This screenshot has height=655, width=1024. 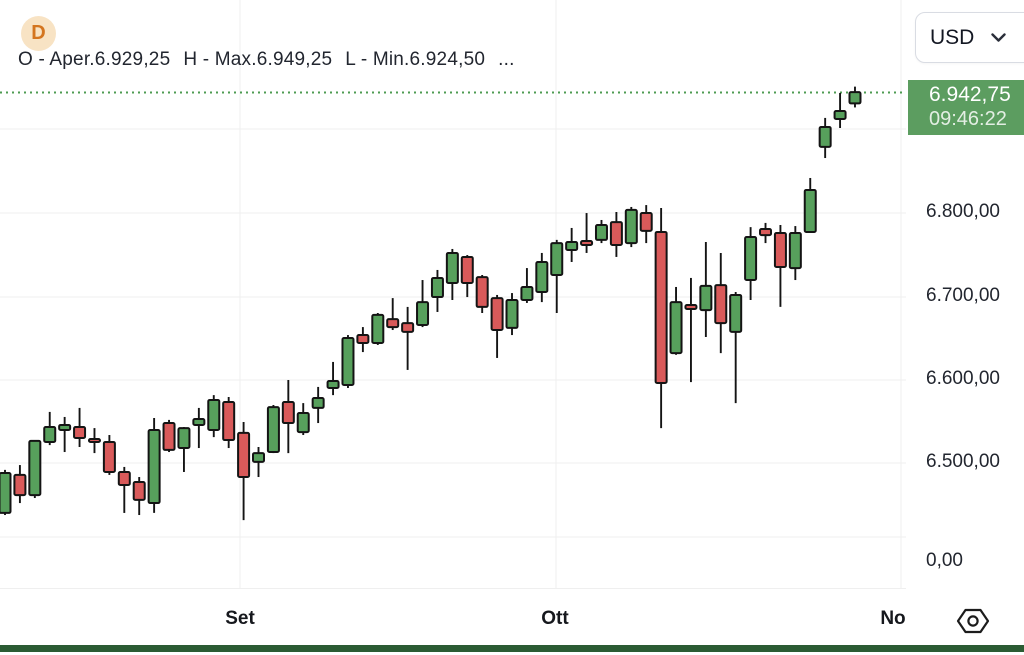 I want to click on legend-open: O - Aper.6.929,25, so click(x=94, y=59).